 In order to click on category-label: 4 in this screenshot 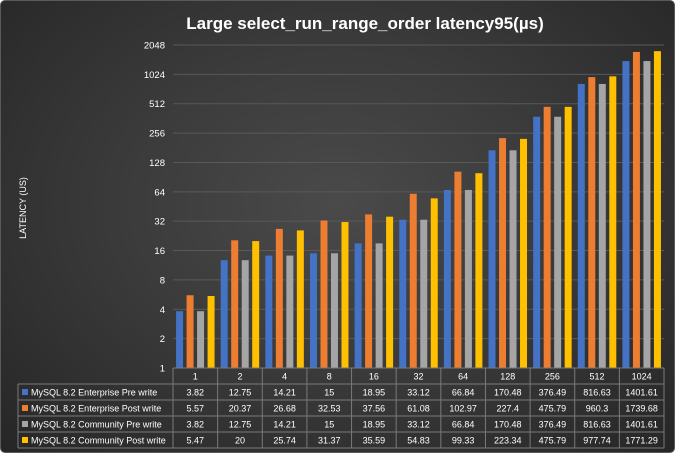, I will do `click(284, 377)`.